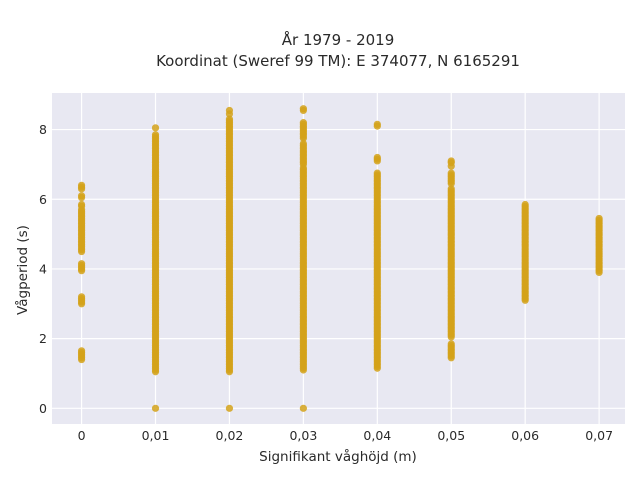 This screenshot has width=640, height=484. Describe the element at coordinates (43, 338) in the screenshot. I see `y-tick-label: 2` at that location.